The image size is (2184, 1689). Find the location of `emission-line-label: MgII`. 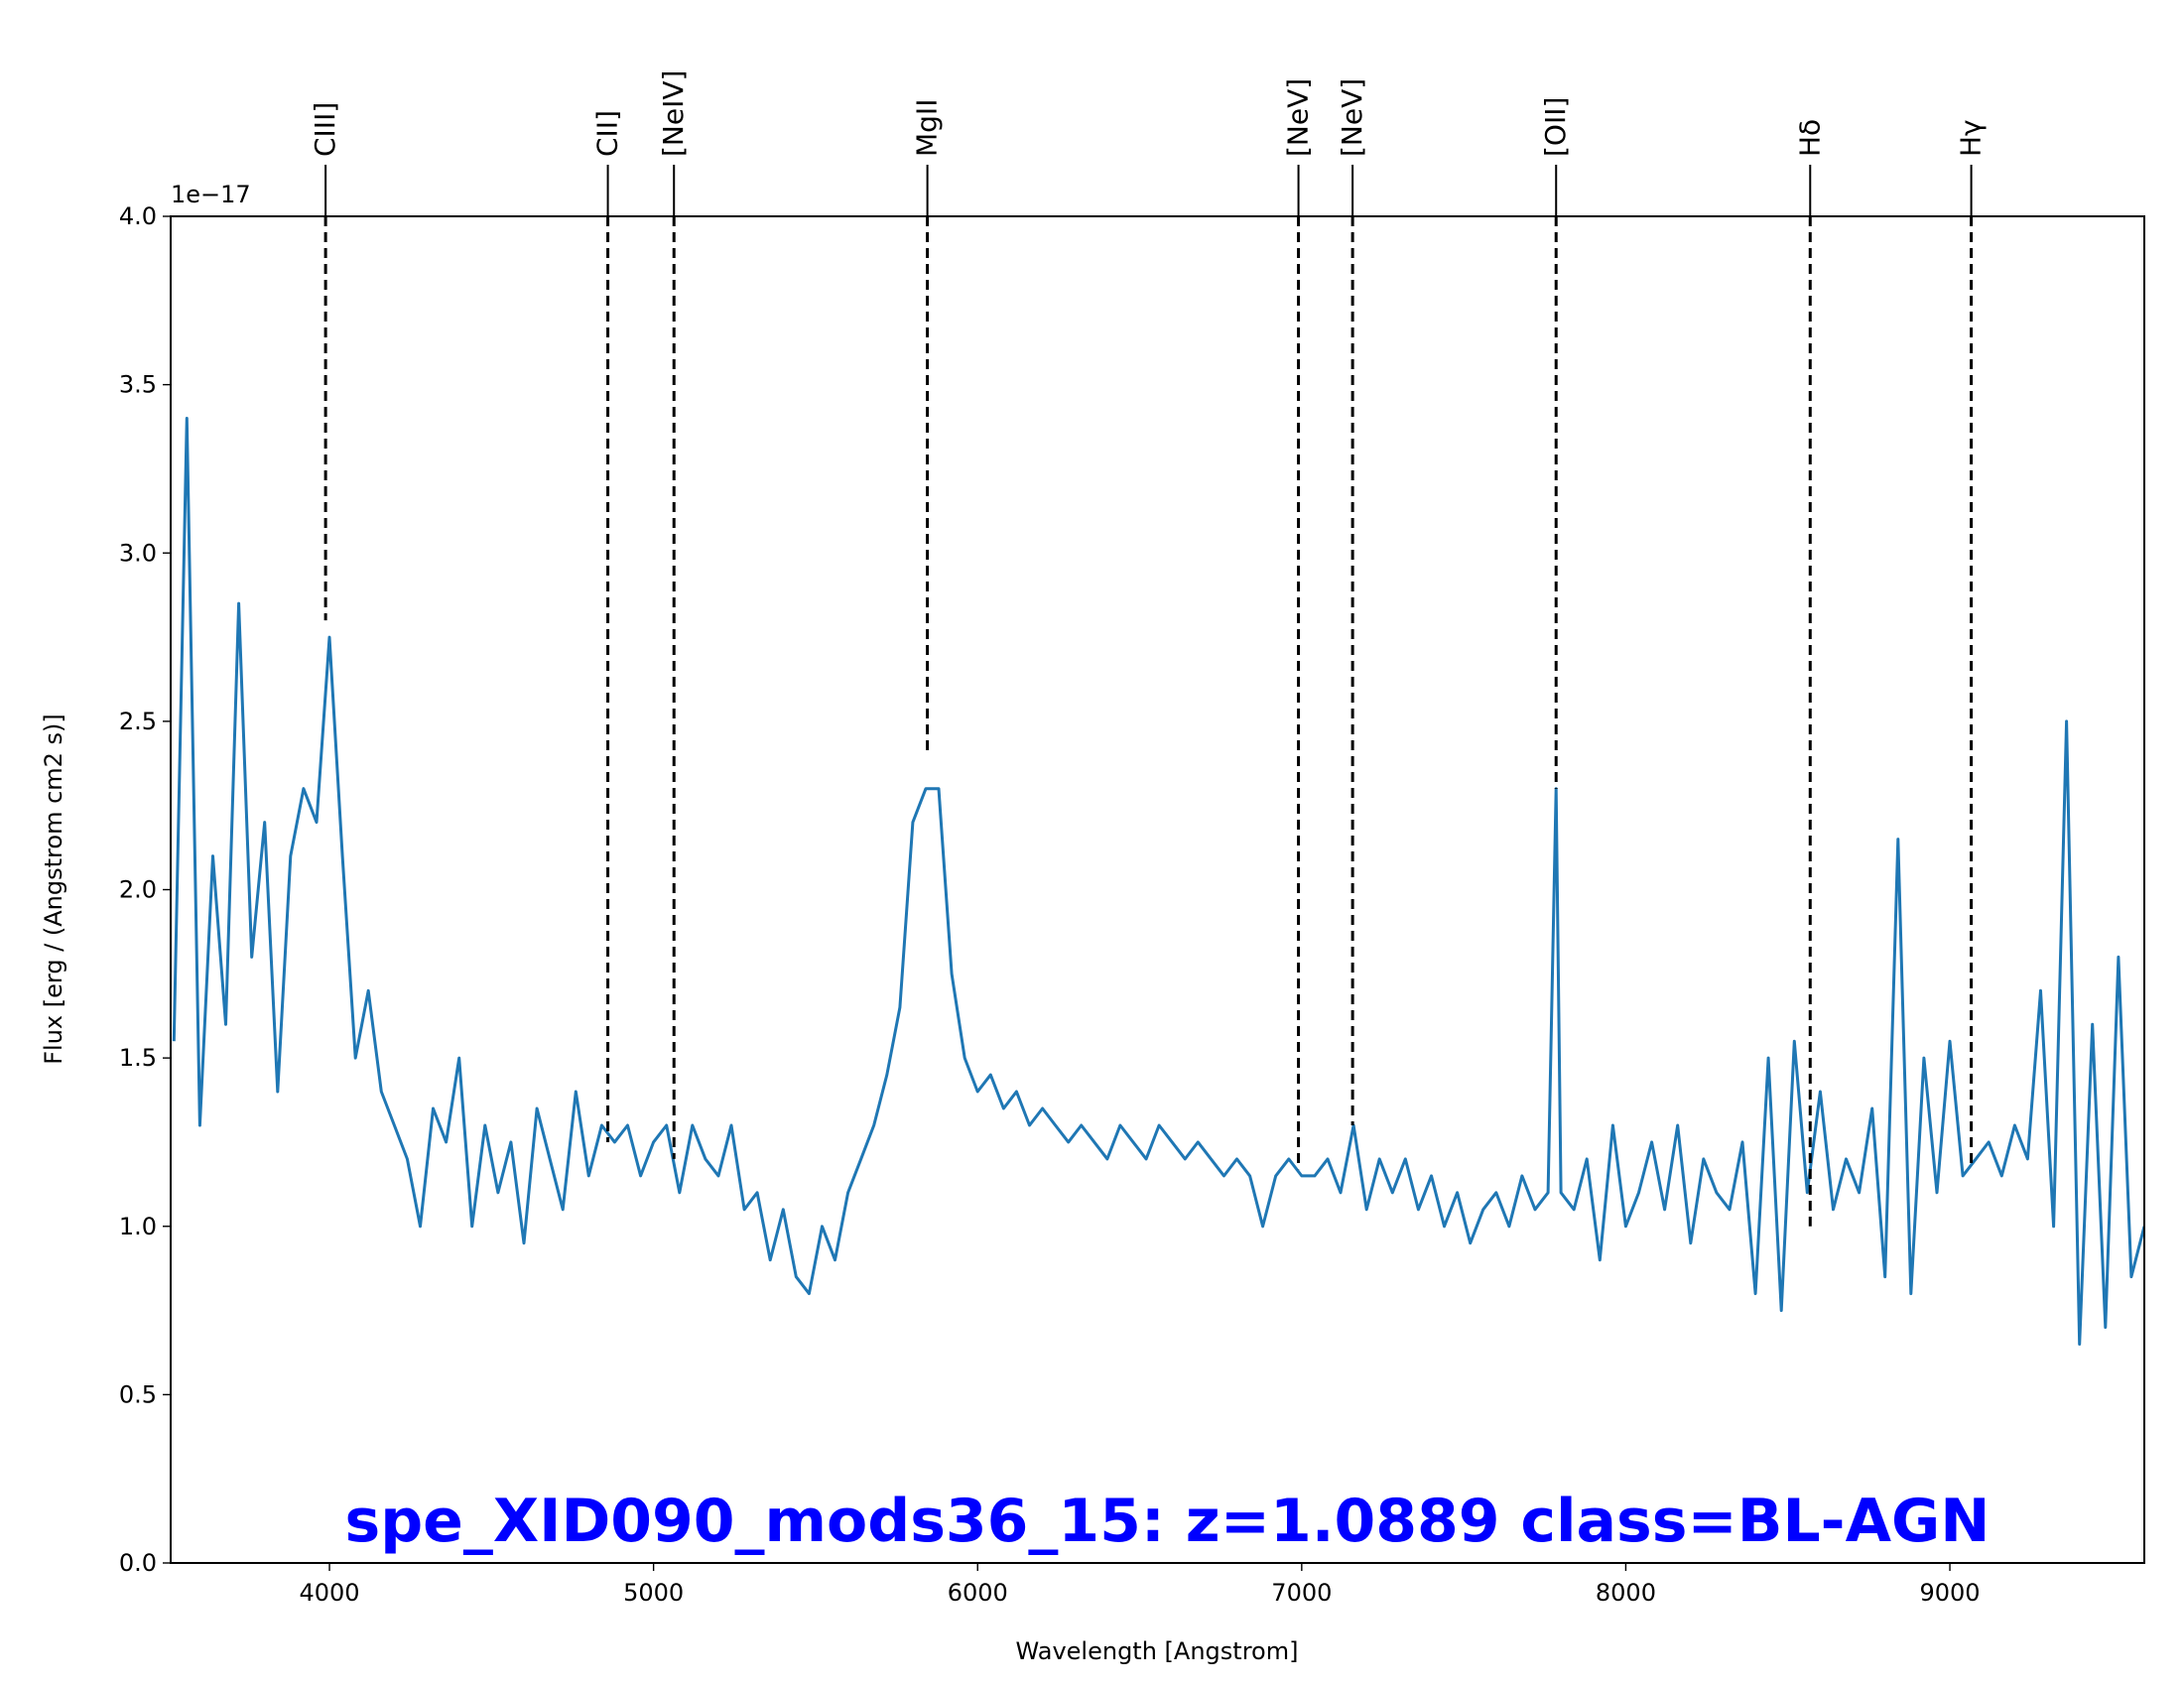

emission-line-label: MgII is located at coordinates (927, 128).